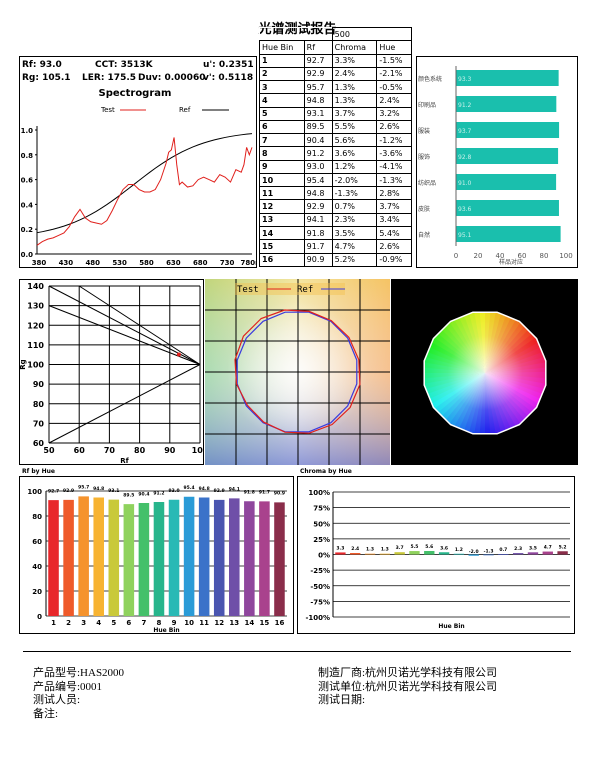  What do you see at coordinates (394, 60) in the screenshot?
I see `table-cell: -1.5%` at bounding box center [394, 60].